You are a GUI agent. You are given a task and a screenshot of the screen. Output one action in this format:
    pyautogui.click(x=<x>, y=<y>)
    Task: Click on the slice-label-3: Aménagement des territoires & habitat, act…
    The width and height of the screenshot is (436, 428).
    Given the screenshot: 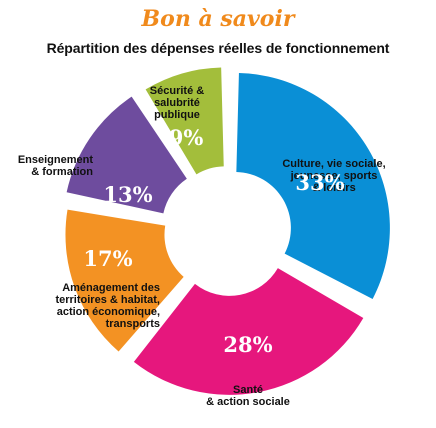 What is the action you would take?
    pyautogui.click(x=107, y=306)
    